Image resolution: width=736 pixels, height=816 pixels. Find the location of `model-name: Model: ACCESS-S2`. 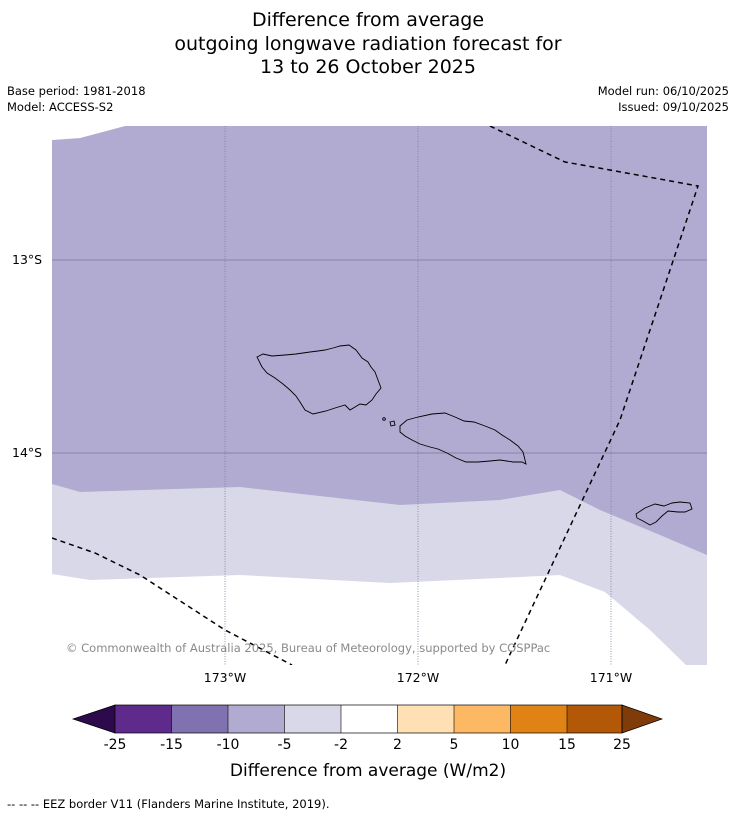

model-name: Model: ACCESS-S2 is located at coordinates (60, 107).